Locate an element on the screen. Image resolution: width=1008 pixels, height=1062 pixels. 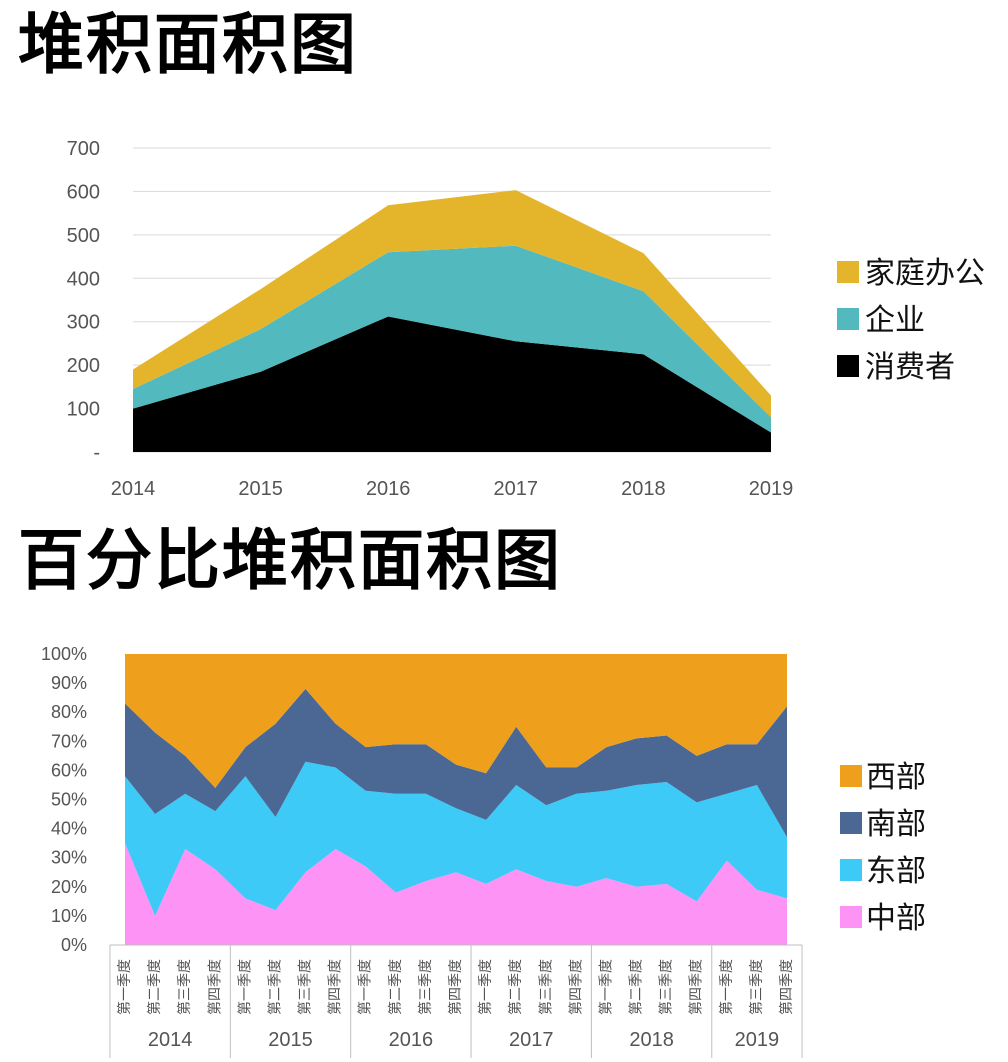
y-tick-label: 100% is located at coordinates (64, 654).